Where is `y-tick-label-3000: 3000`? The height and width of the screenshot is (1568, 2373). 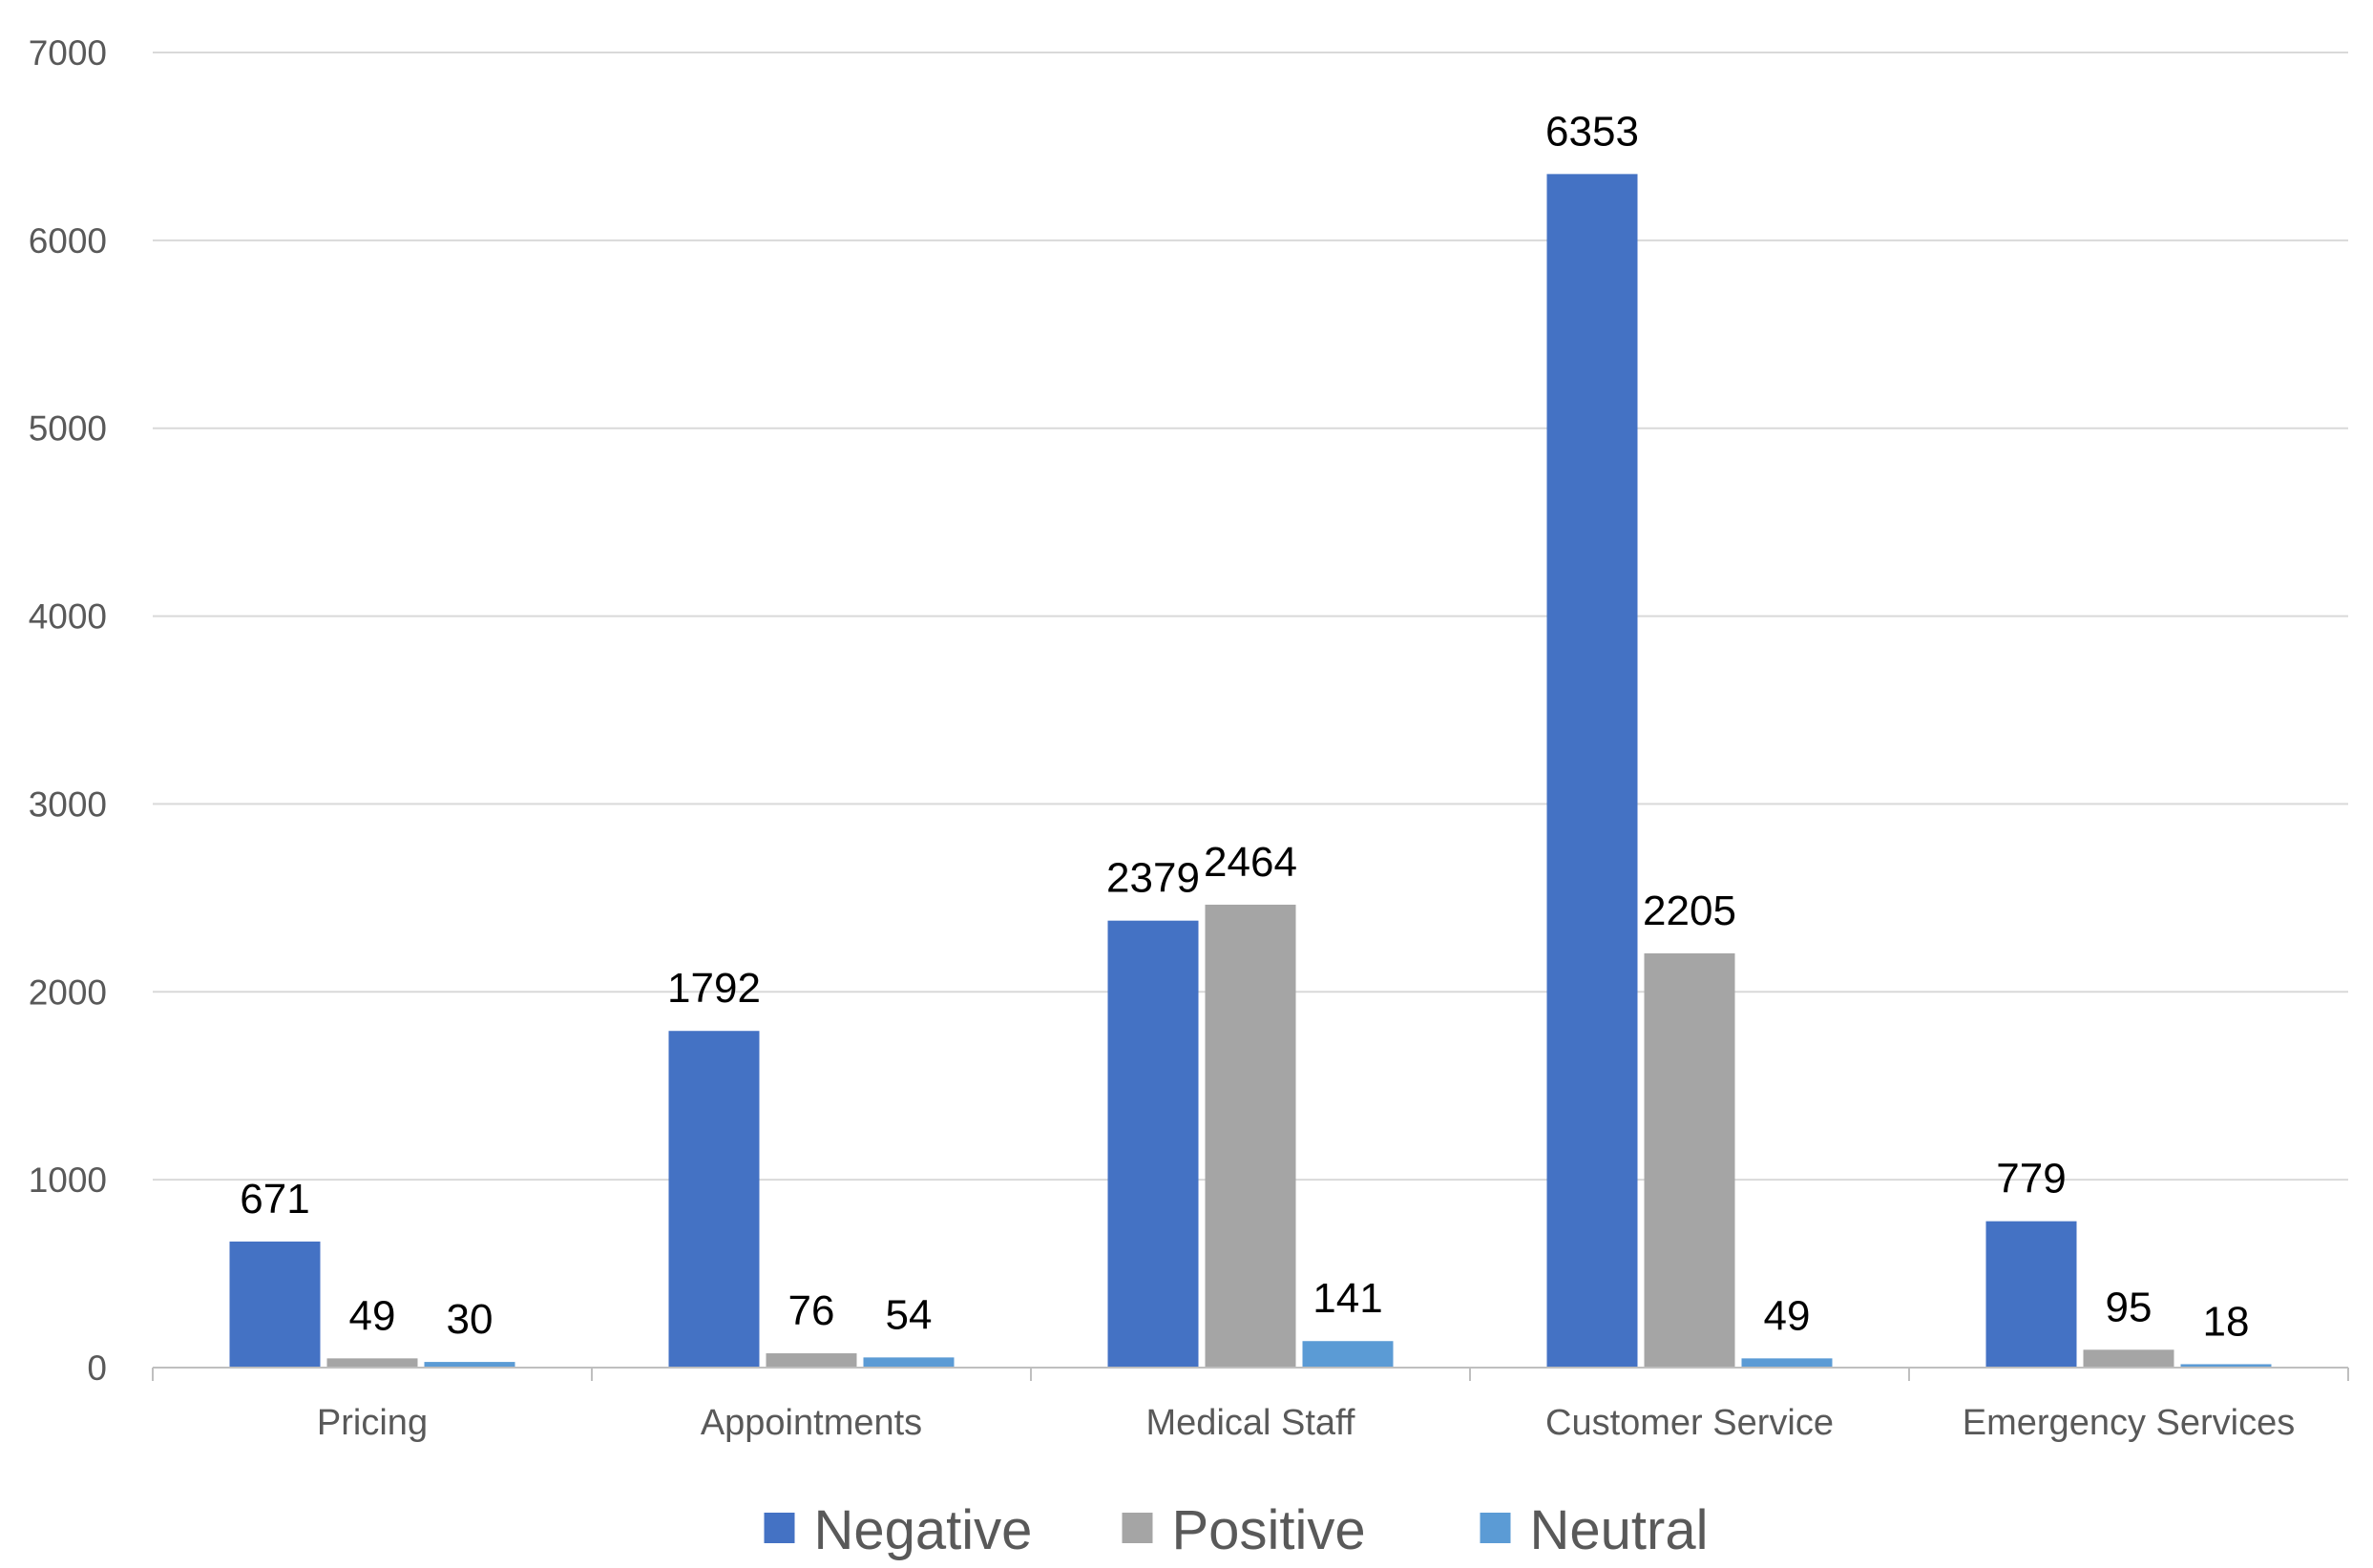 y-tick-label-3000: 3000 is located at coordinates (68, 804).